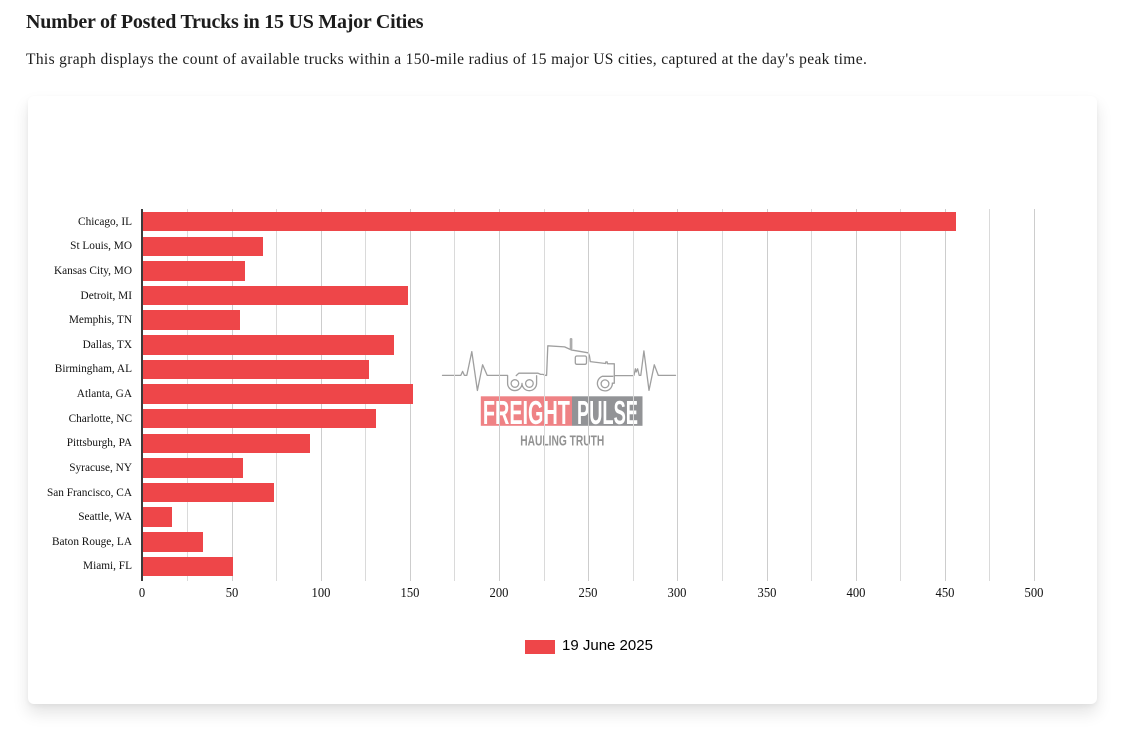  I want to click on svg-text: PULSE, so click(607, 412).